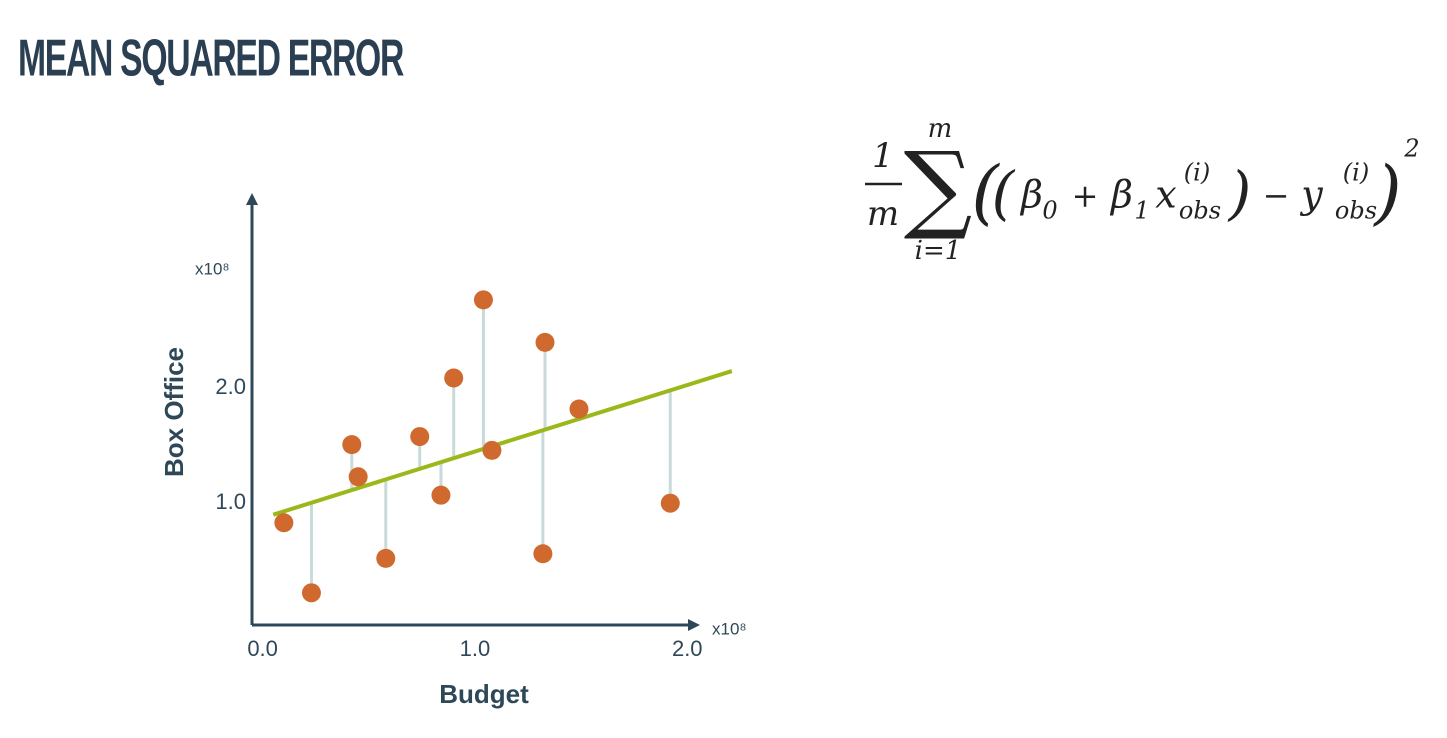  What do you see at coordinates (211, 59) in the screenshot?
I see `slide-title: MEAN SQUARED ERROR` at bounding box center [211, 59].